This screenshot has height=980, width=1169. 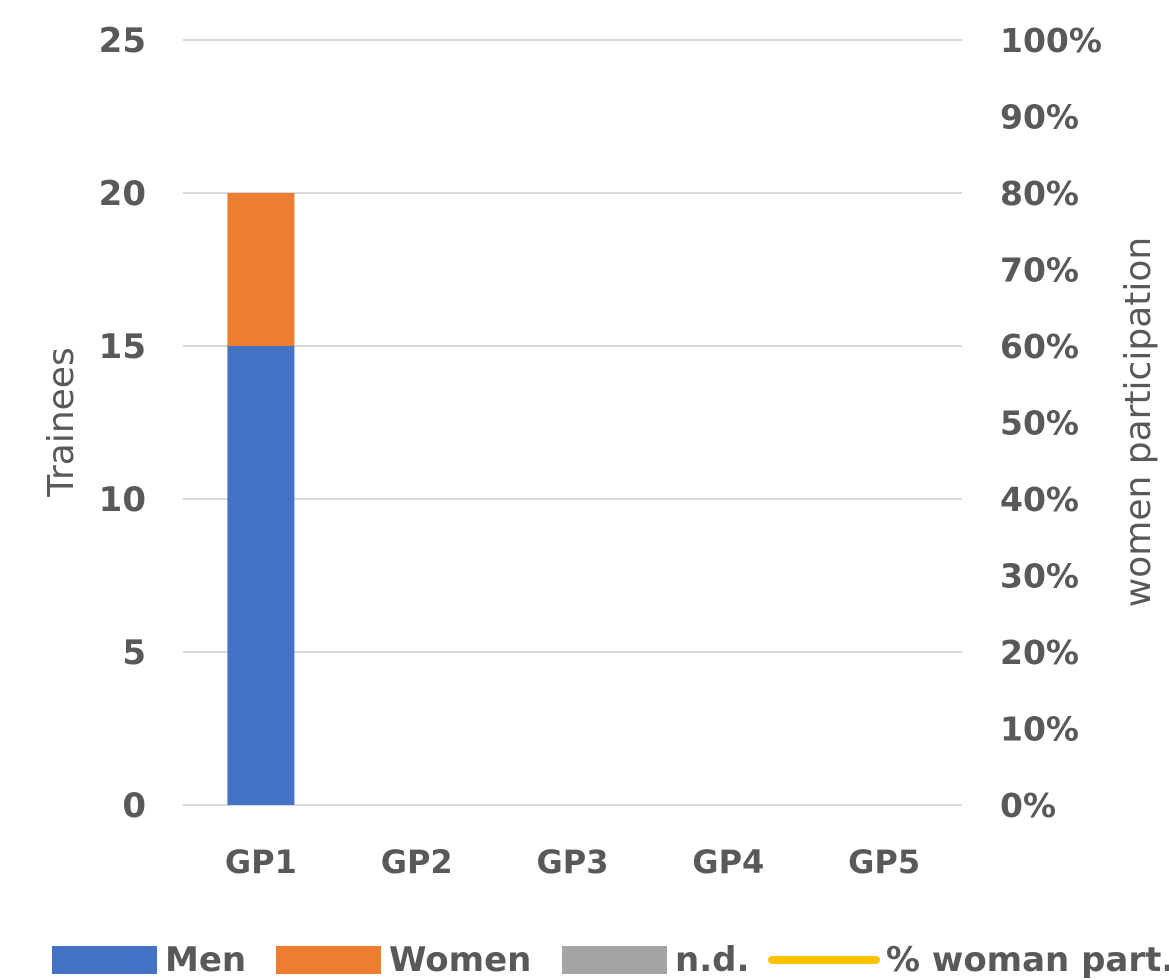 I want to click on bar-men-gp1, so click(x=261, y=575).